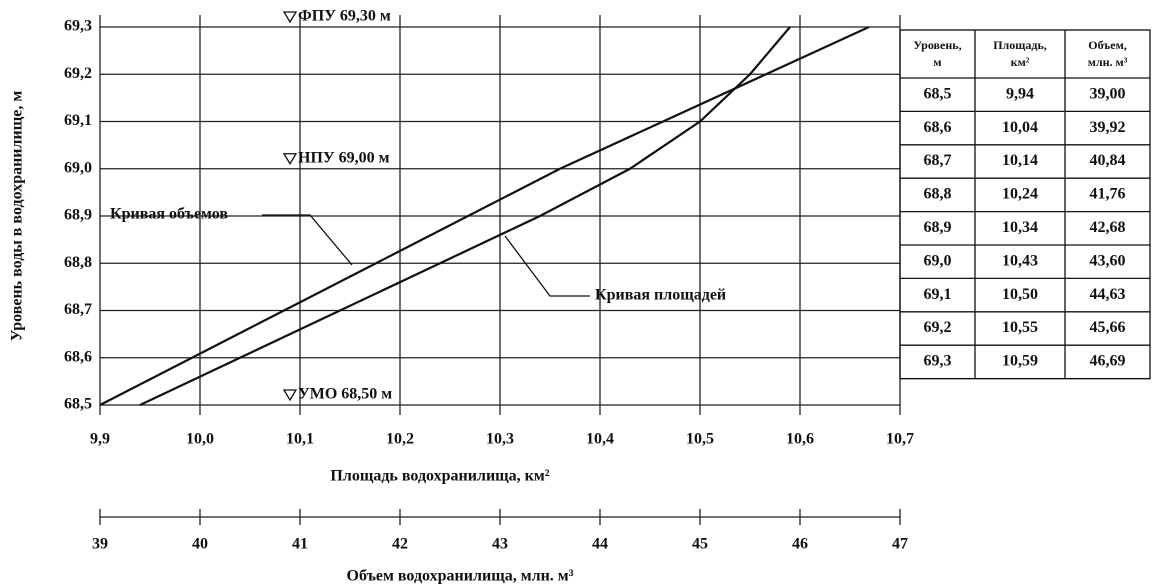  What do you see at coordinates (1020, 361) in the screenshot?
I see `table-cell: 10,59` at bounding box center [1020, 361].